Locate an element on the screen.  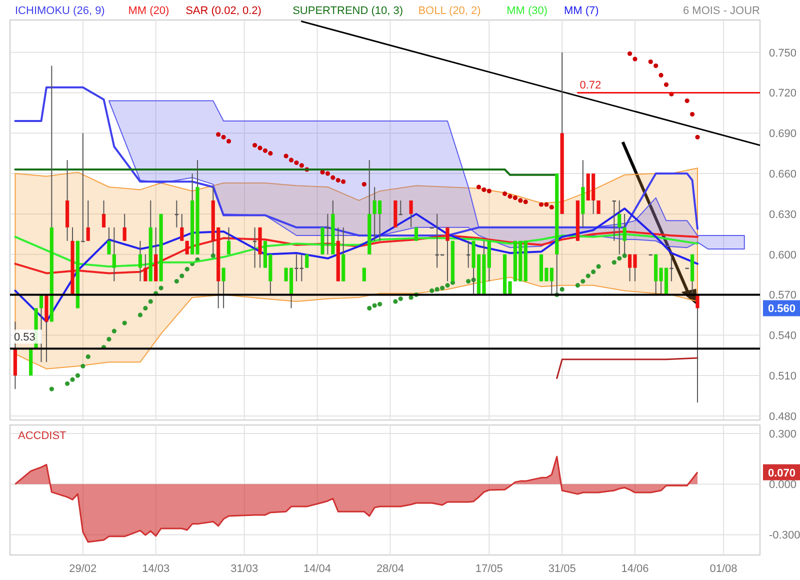
y-tick-label: 0.570 is located at coordinates (783, 296).